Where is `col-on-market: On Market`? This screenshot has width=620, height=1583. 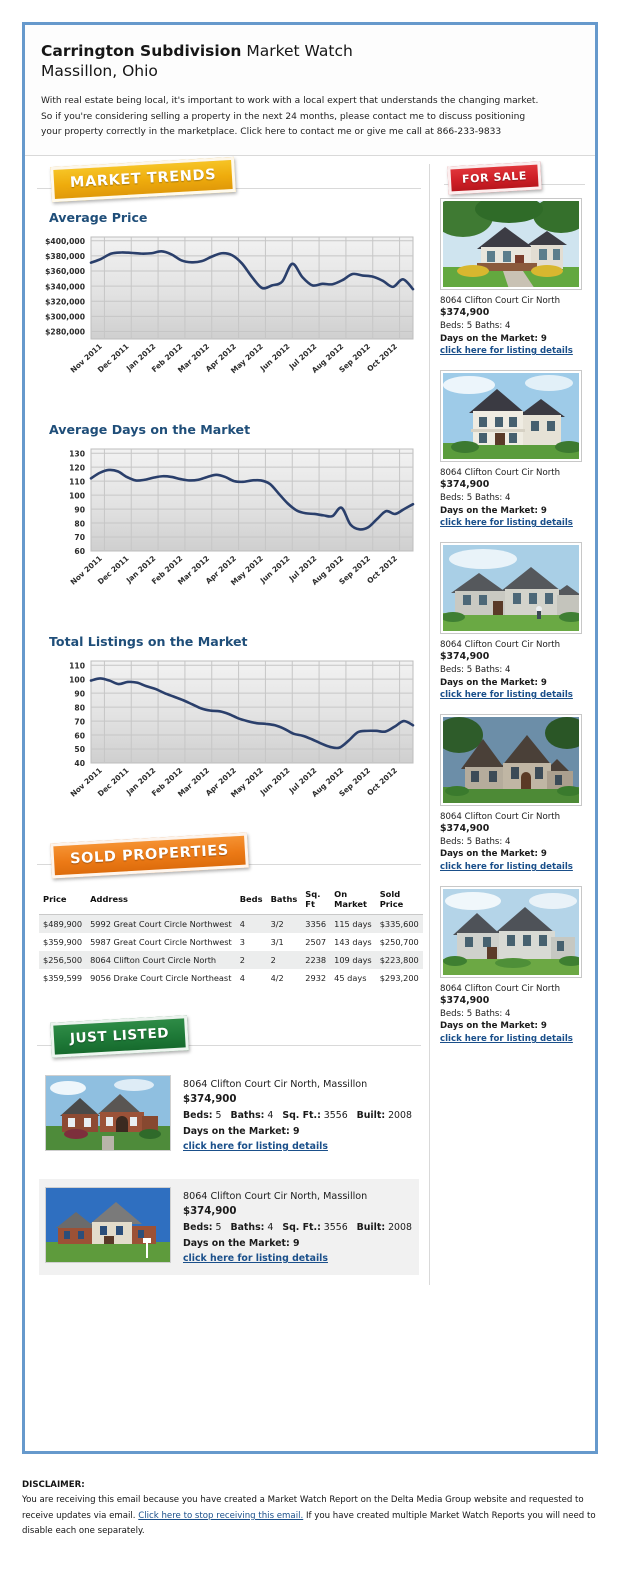 col-on-market: On Market is located at coordinates (353, 900).